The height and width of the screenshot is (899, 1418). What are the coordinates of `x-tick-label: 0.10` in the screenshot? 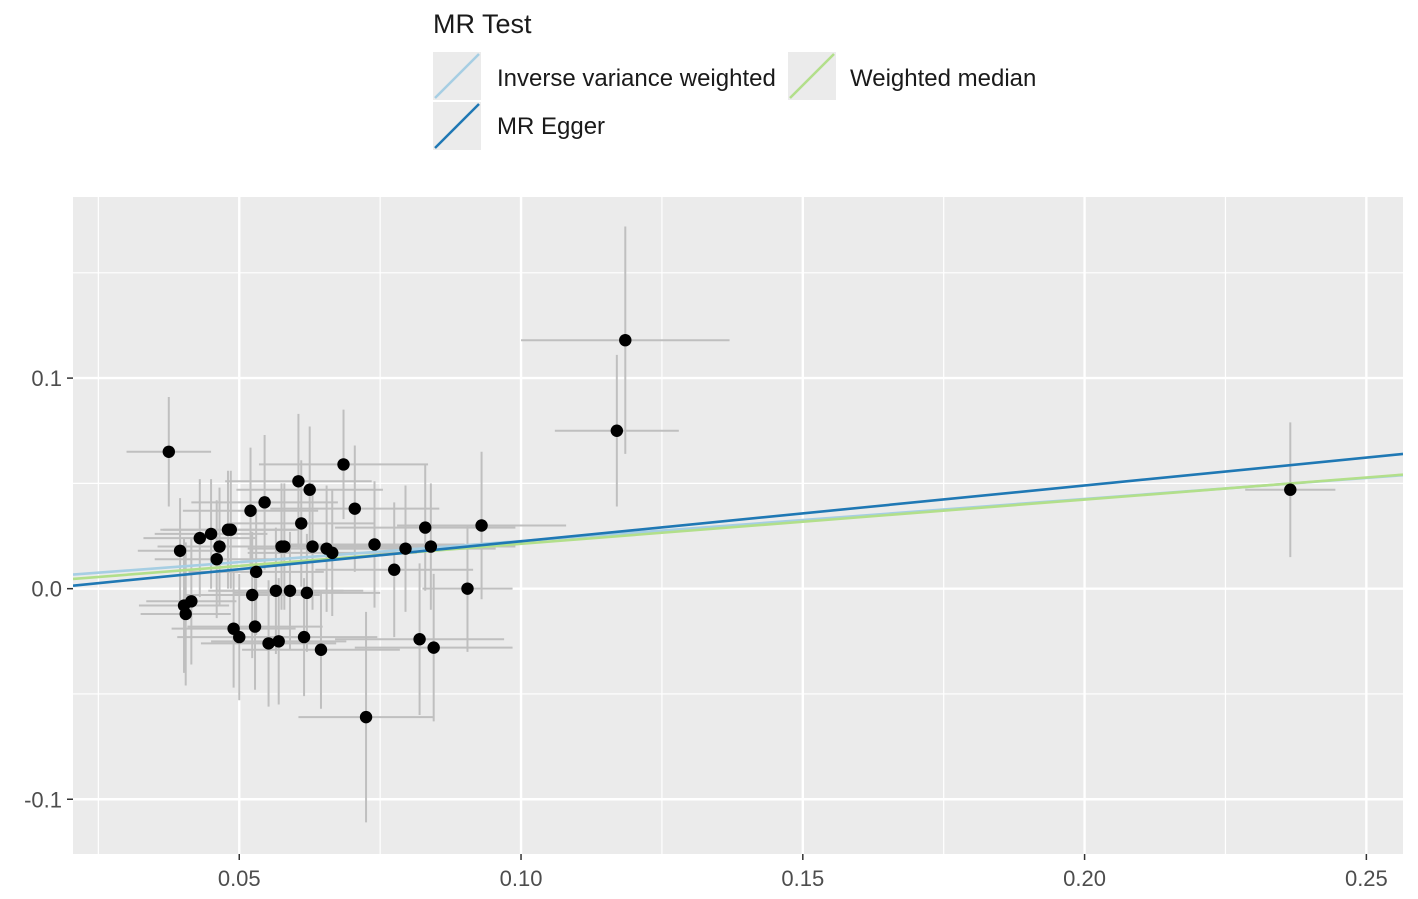 It's located at (521, 878).